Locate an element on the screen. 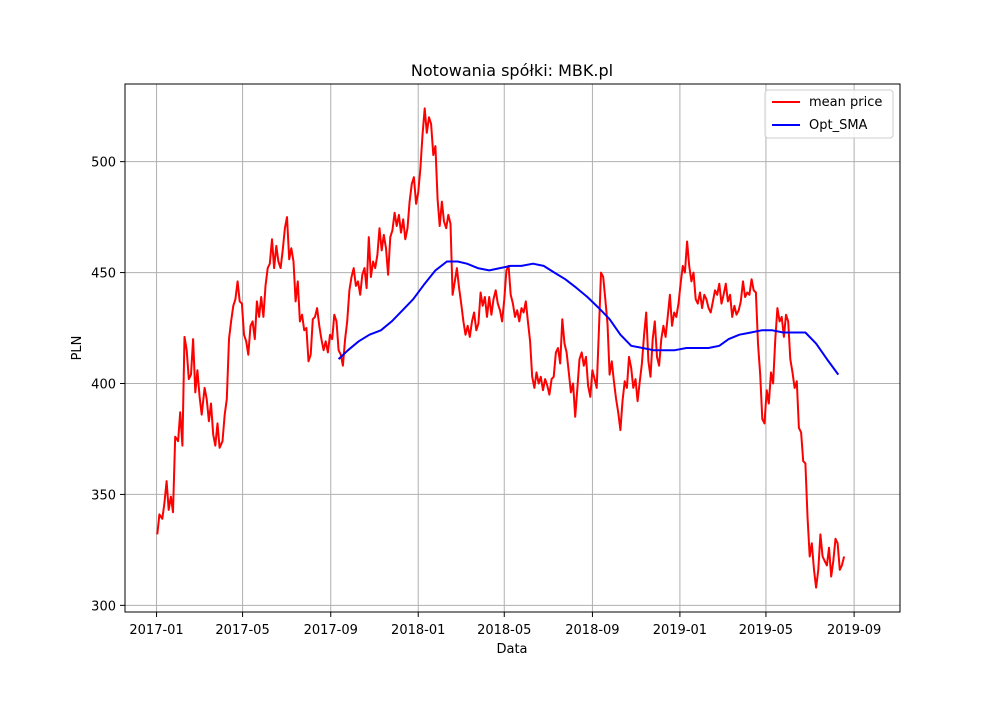  x-tick-label: 2019-09 is located at coordinates (854, 630).